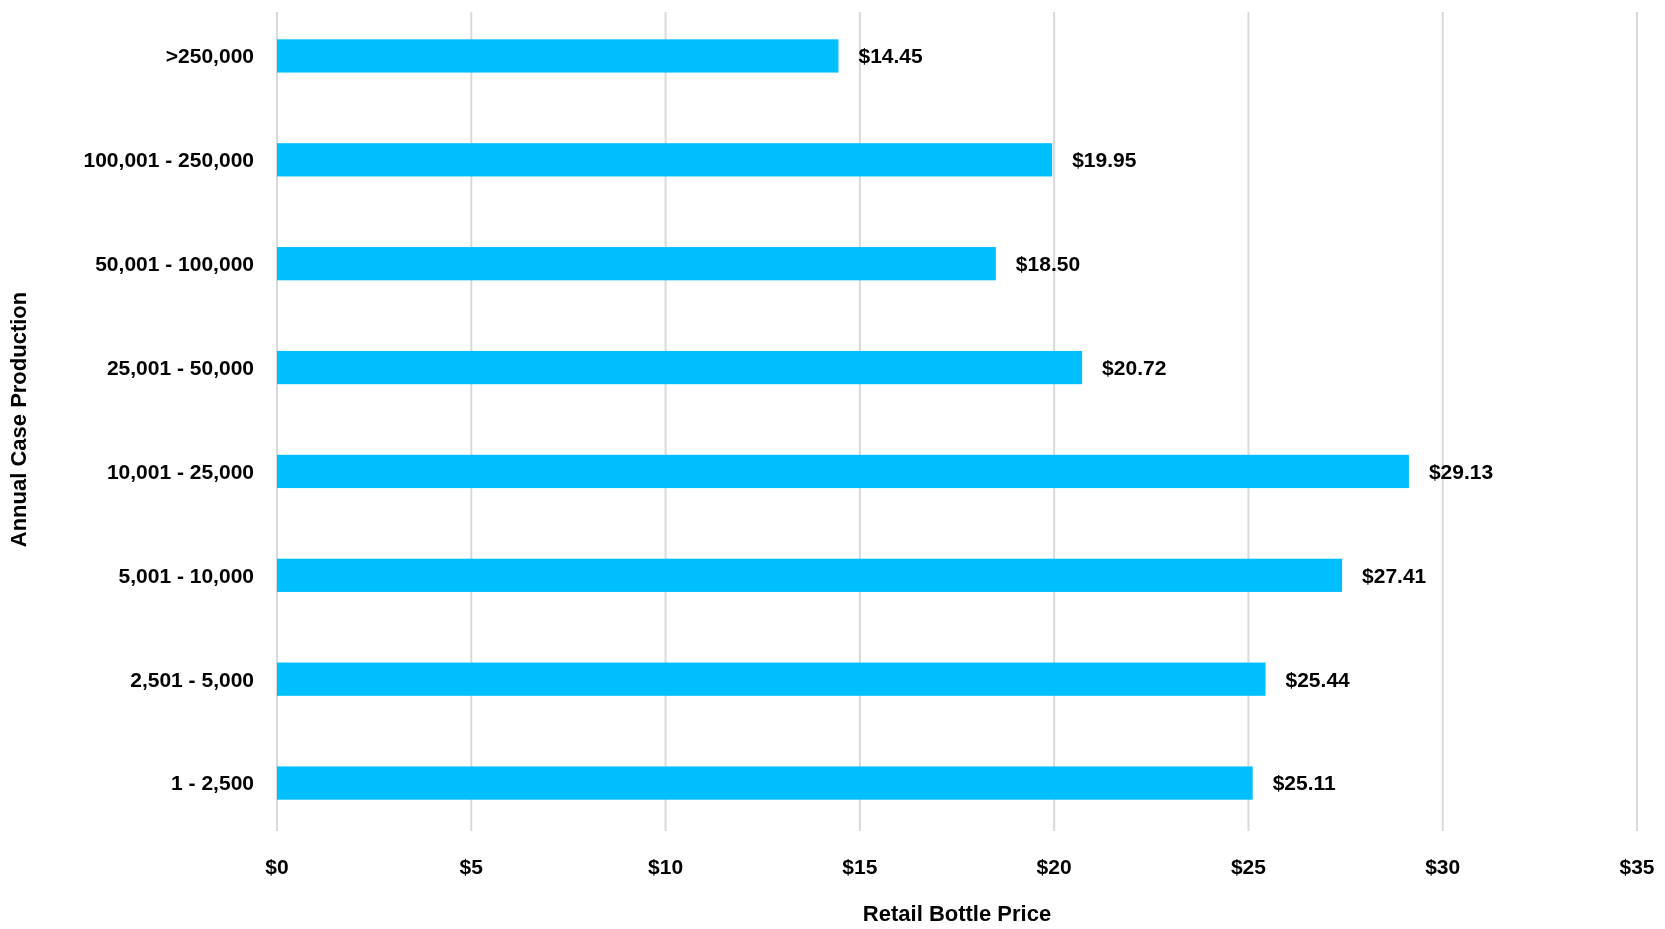 This screenshot has height=929, width=1665. I want to click on y-tick-label: 100,001 - 250,000, so click(168, 160).